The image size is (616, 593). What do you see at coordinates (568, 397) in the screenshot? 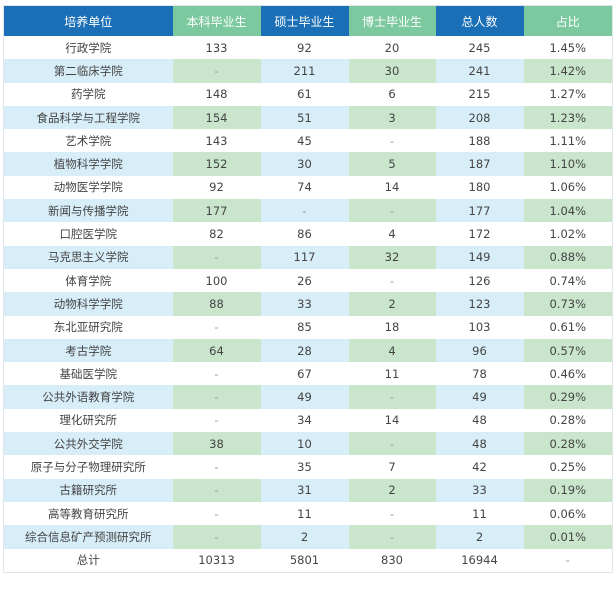
I see `cell-ratio: 0.29%` at bounding box center [568, 397].